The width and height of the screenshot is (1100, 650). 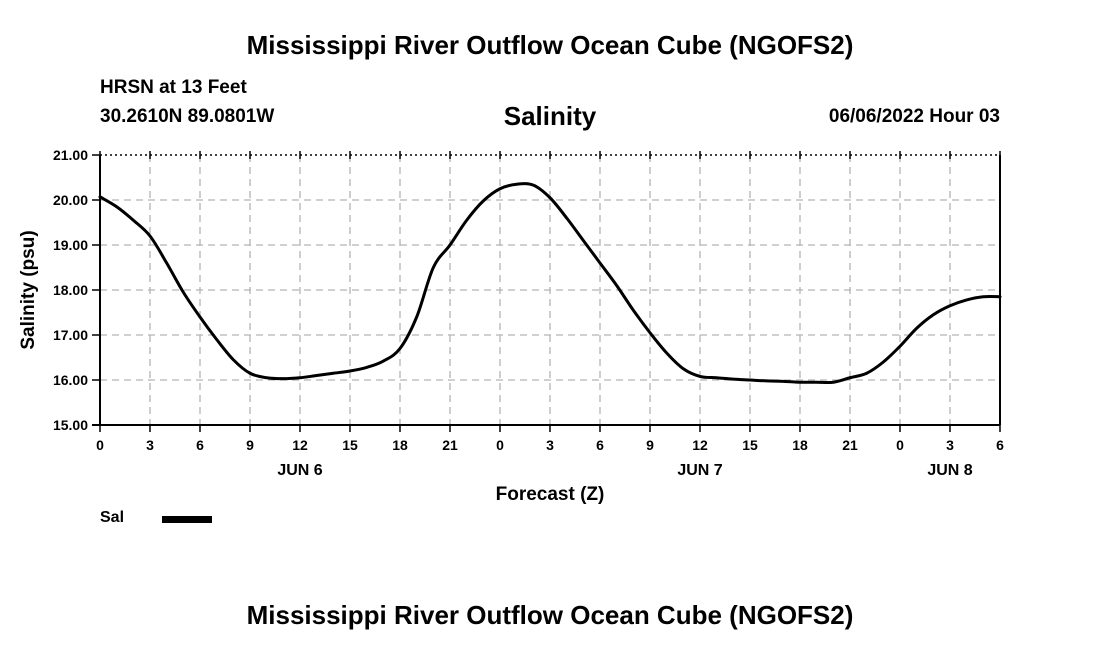 I want to click on day-label: JUN 6, so click(x=299, y=470).